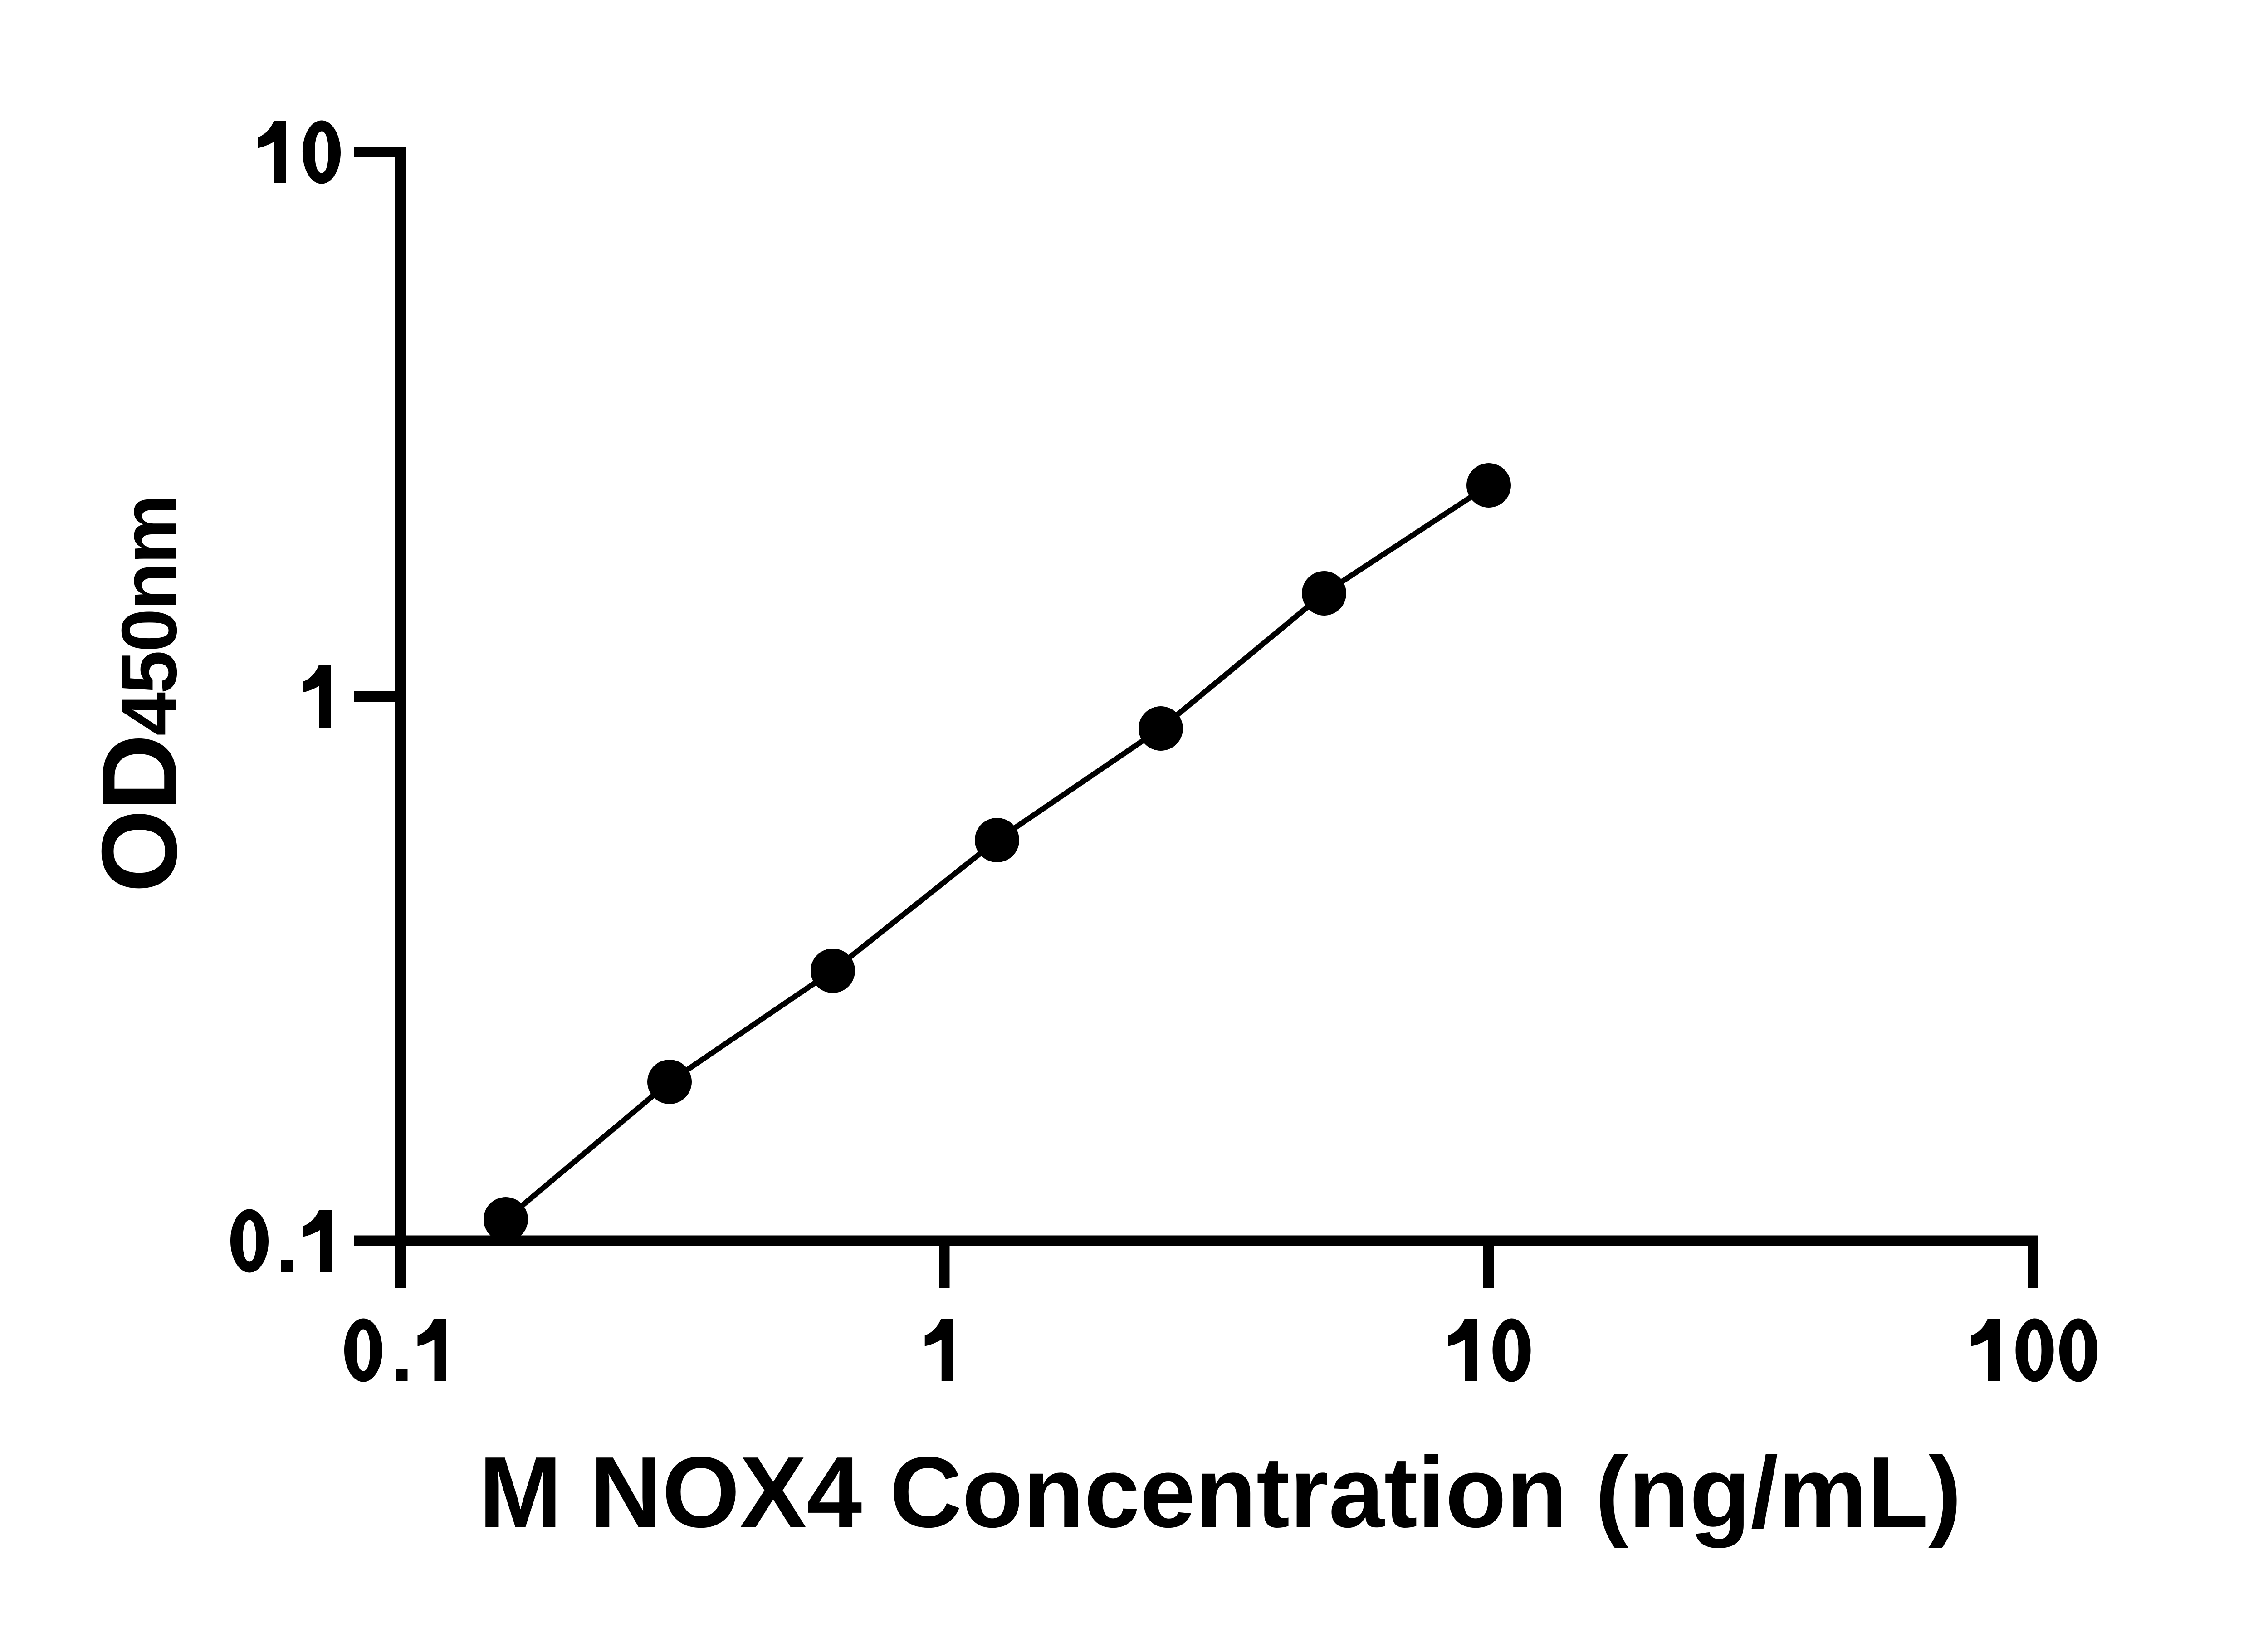  I want to click on svg-text: OD450nm, so click(140, 694).